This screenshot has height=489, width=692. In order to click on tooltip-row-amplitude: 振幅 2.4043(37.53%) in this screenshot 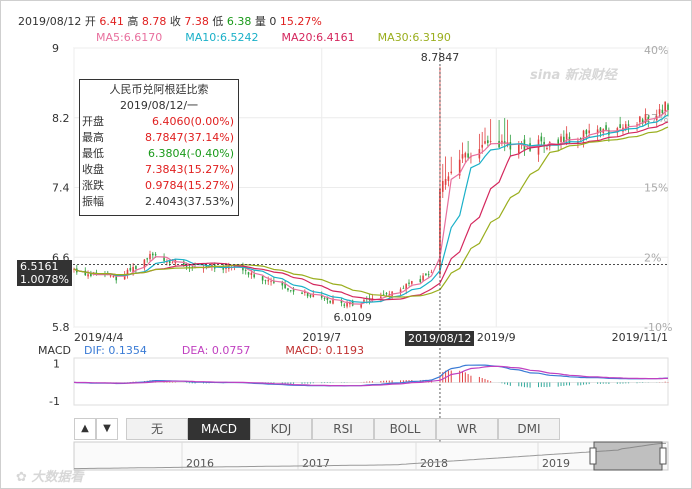, I will do `click(159, 202)`.